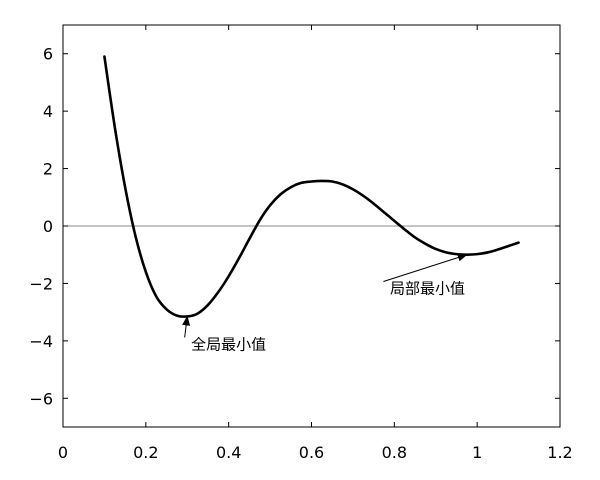  What do you see at coordinates (559, 452) in the screenshot?
I see `x-tick-label: 1.2` at bounding box center [559, 452].